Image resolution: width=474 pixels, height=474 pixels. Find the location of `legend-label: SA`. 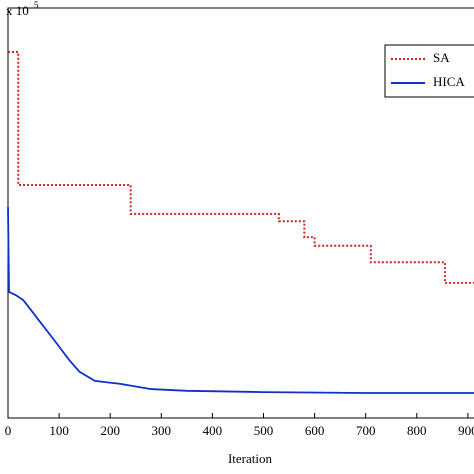

legend-label: SA is located at coordinates (441, 57).